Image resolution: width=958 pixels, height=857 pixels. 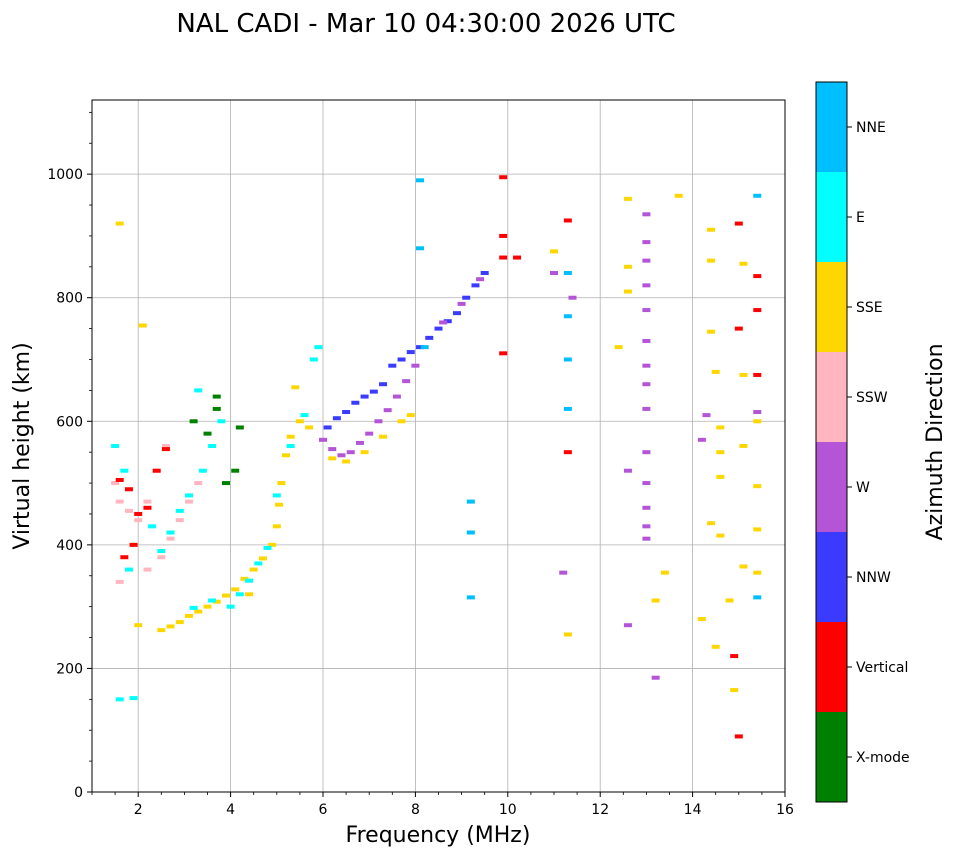 I want to click on x-tick-label: 12, so click(x=600, y=810).